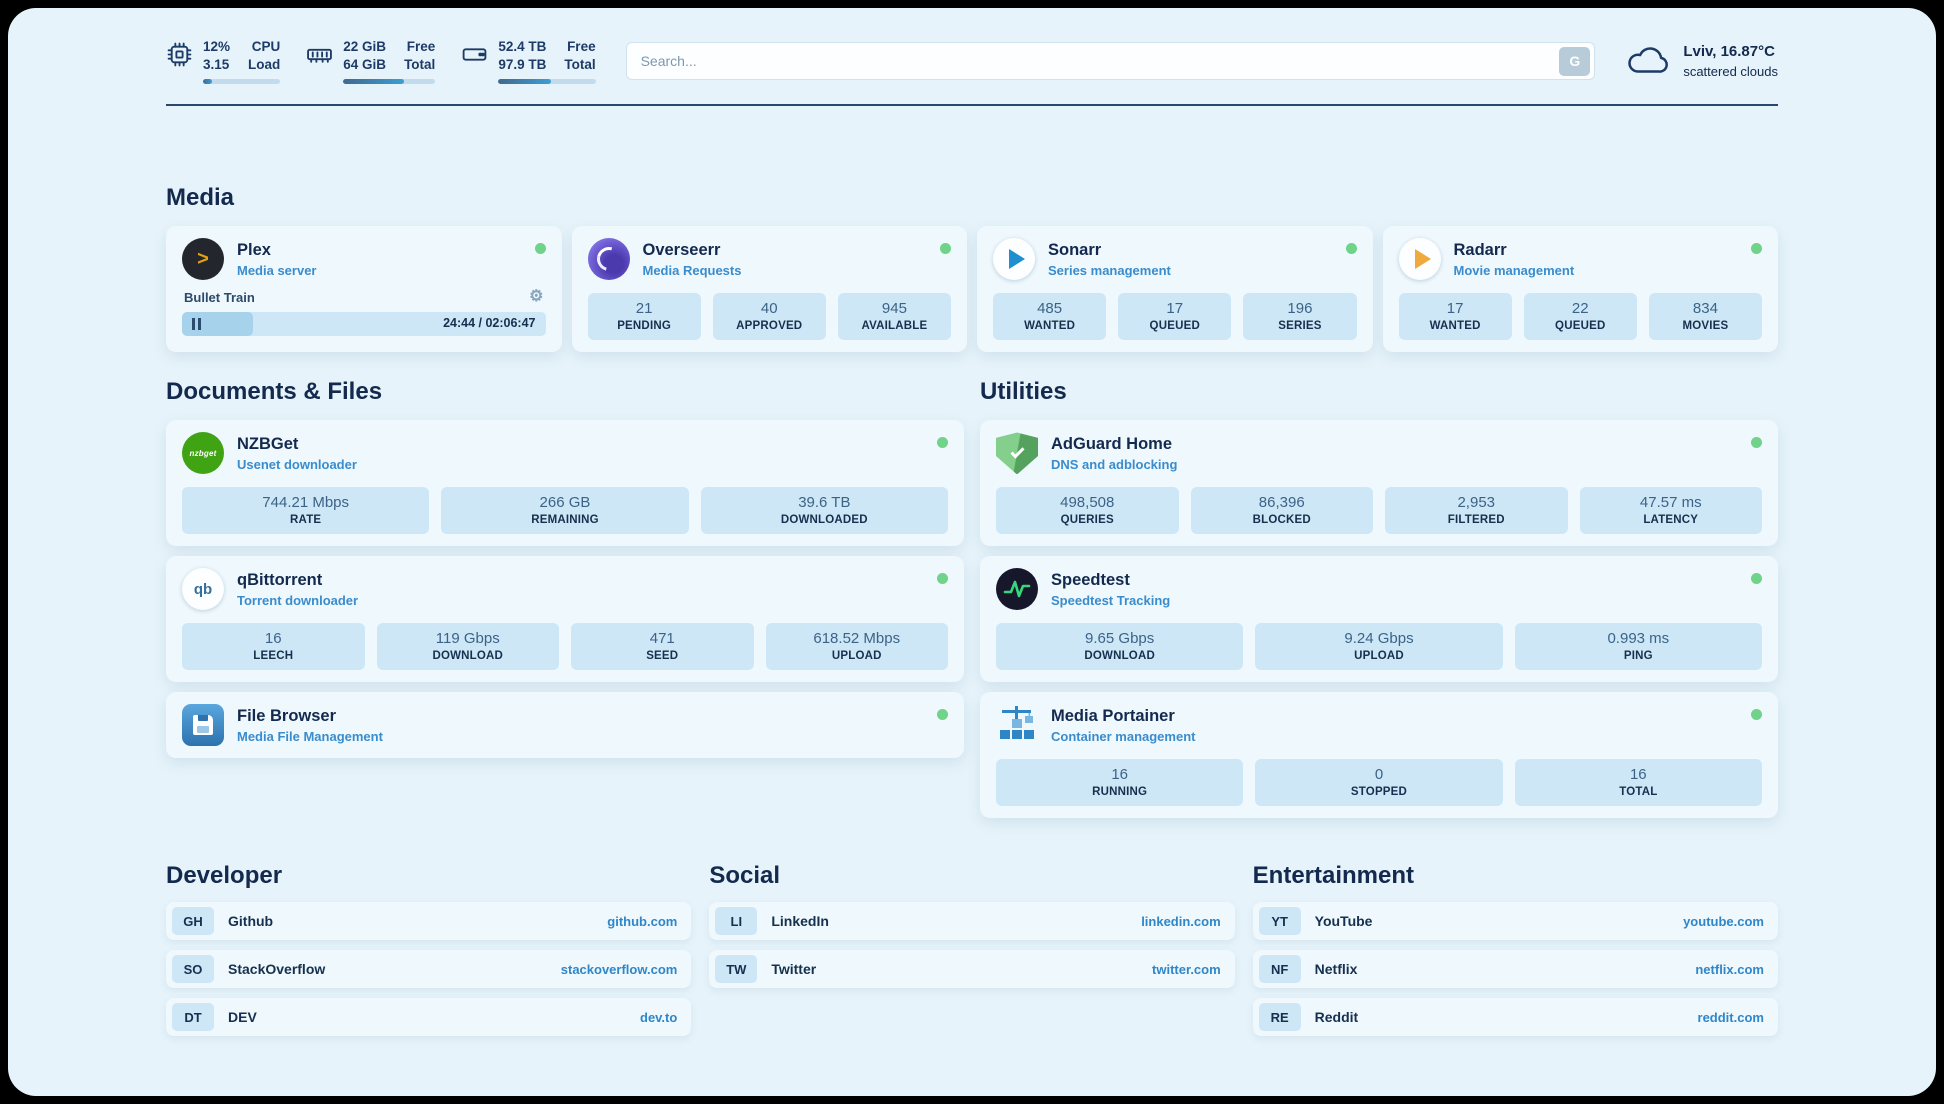  I want to click on stat-total: 16 TOTAL, so click(1638, 783).